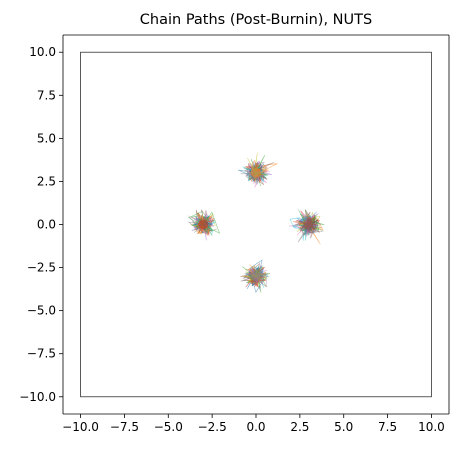 The width and height of the screenshot is (459, 451). I want to click on x-tick-label: 10.0, so click(431, 427).